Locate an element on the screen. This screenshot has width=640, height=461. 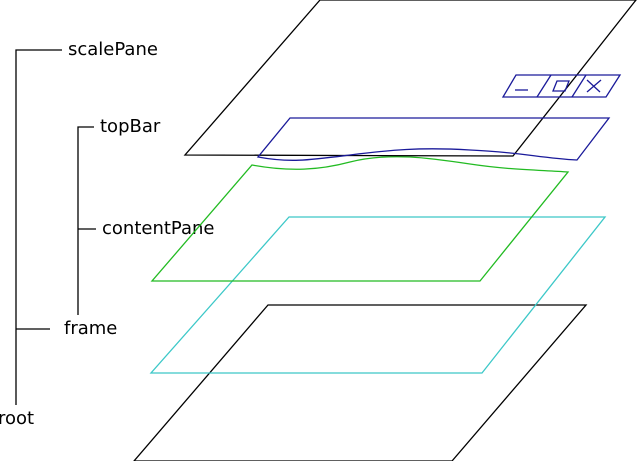
node-label: contentPane is located at coordinates (158, 228).